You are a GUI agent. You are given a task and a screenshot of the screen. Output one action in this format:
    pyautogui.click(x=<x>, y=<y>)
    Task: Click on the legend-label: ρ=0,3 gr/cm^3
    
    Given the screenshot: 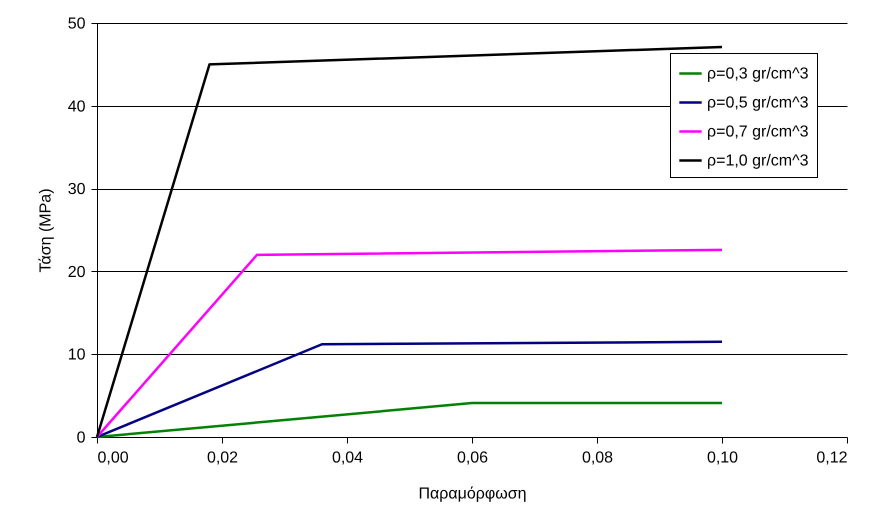 What is the action you would take?
    pyautogui.click(x=758, y=74)
    